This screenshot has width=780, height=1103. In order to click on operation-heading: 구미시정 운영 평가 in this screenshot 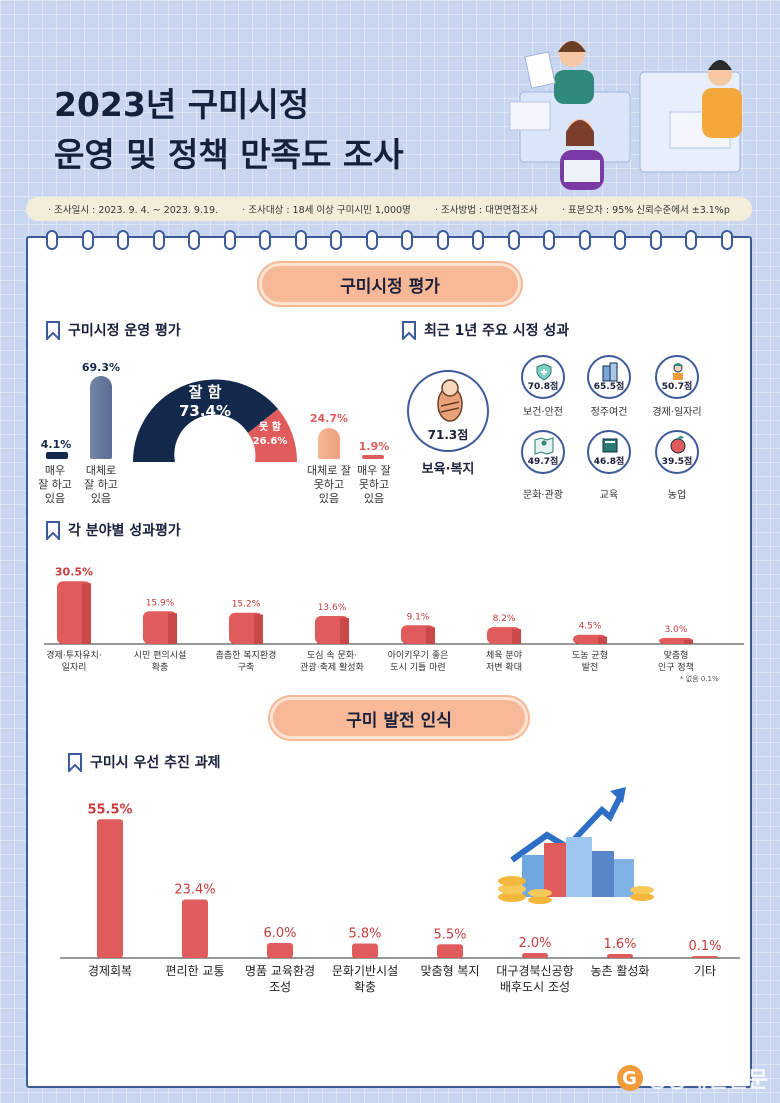, I will do `click(113, 330)`.